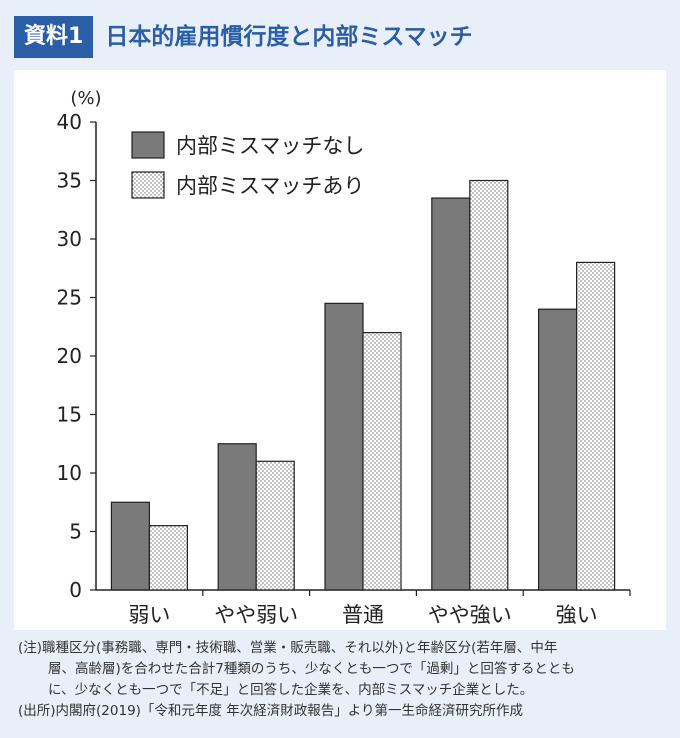 The image size is (680, 738). Describe the element at coordinates (291, 690) in the screenshot. I see `note-line-3: に、少なくとも一つで「不足」と回答した企業を、内部ミスマッチ企業とした。` at that location.